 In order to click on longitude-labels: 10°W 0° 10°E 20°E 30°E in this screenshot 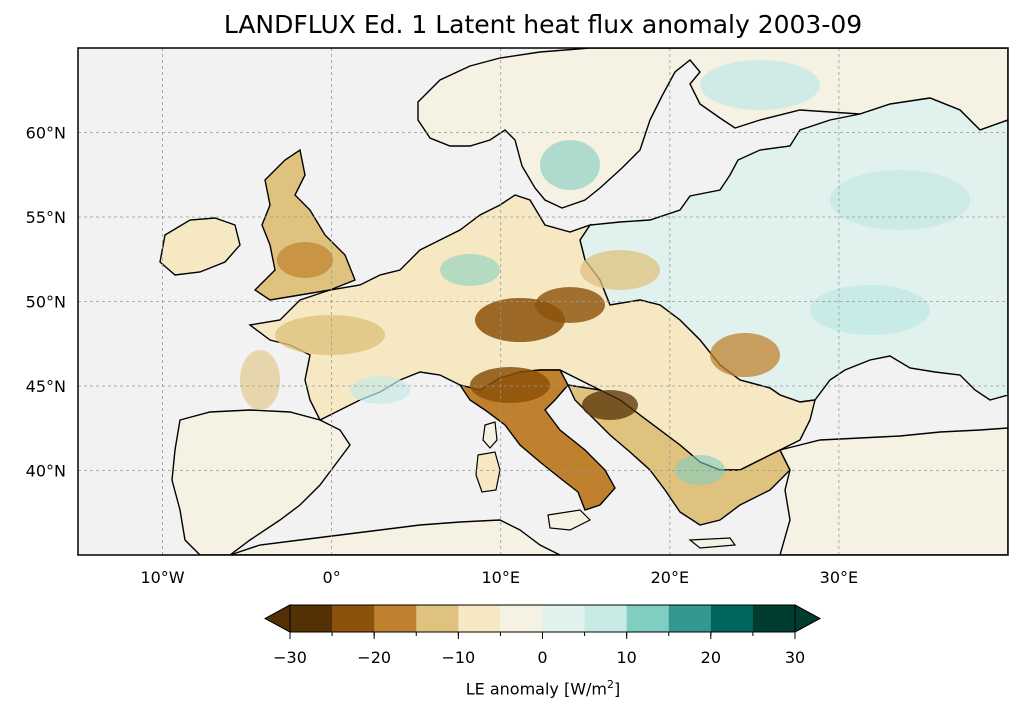, I will do `click(499, 577)`.